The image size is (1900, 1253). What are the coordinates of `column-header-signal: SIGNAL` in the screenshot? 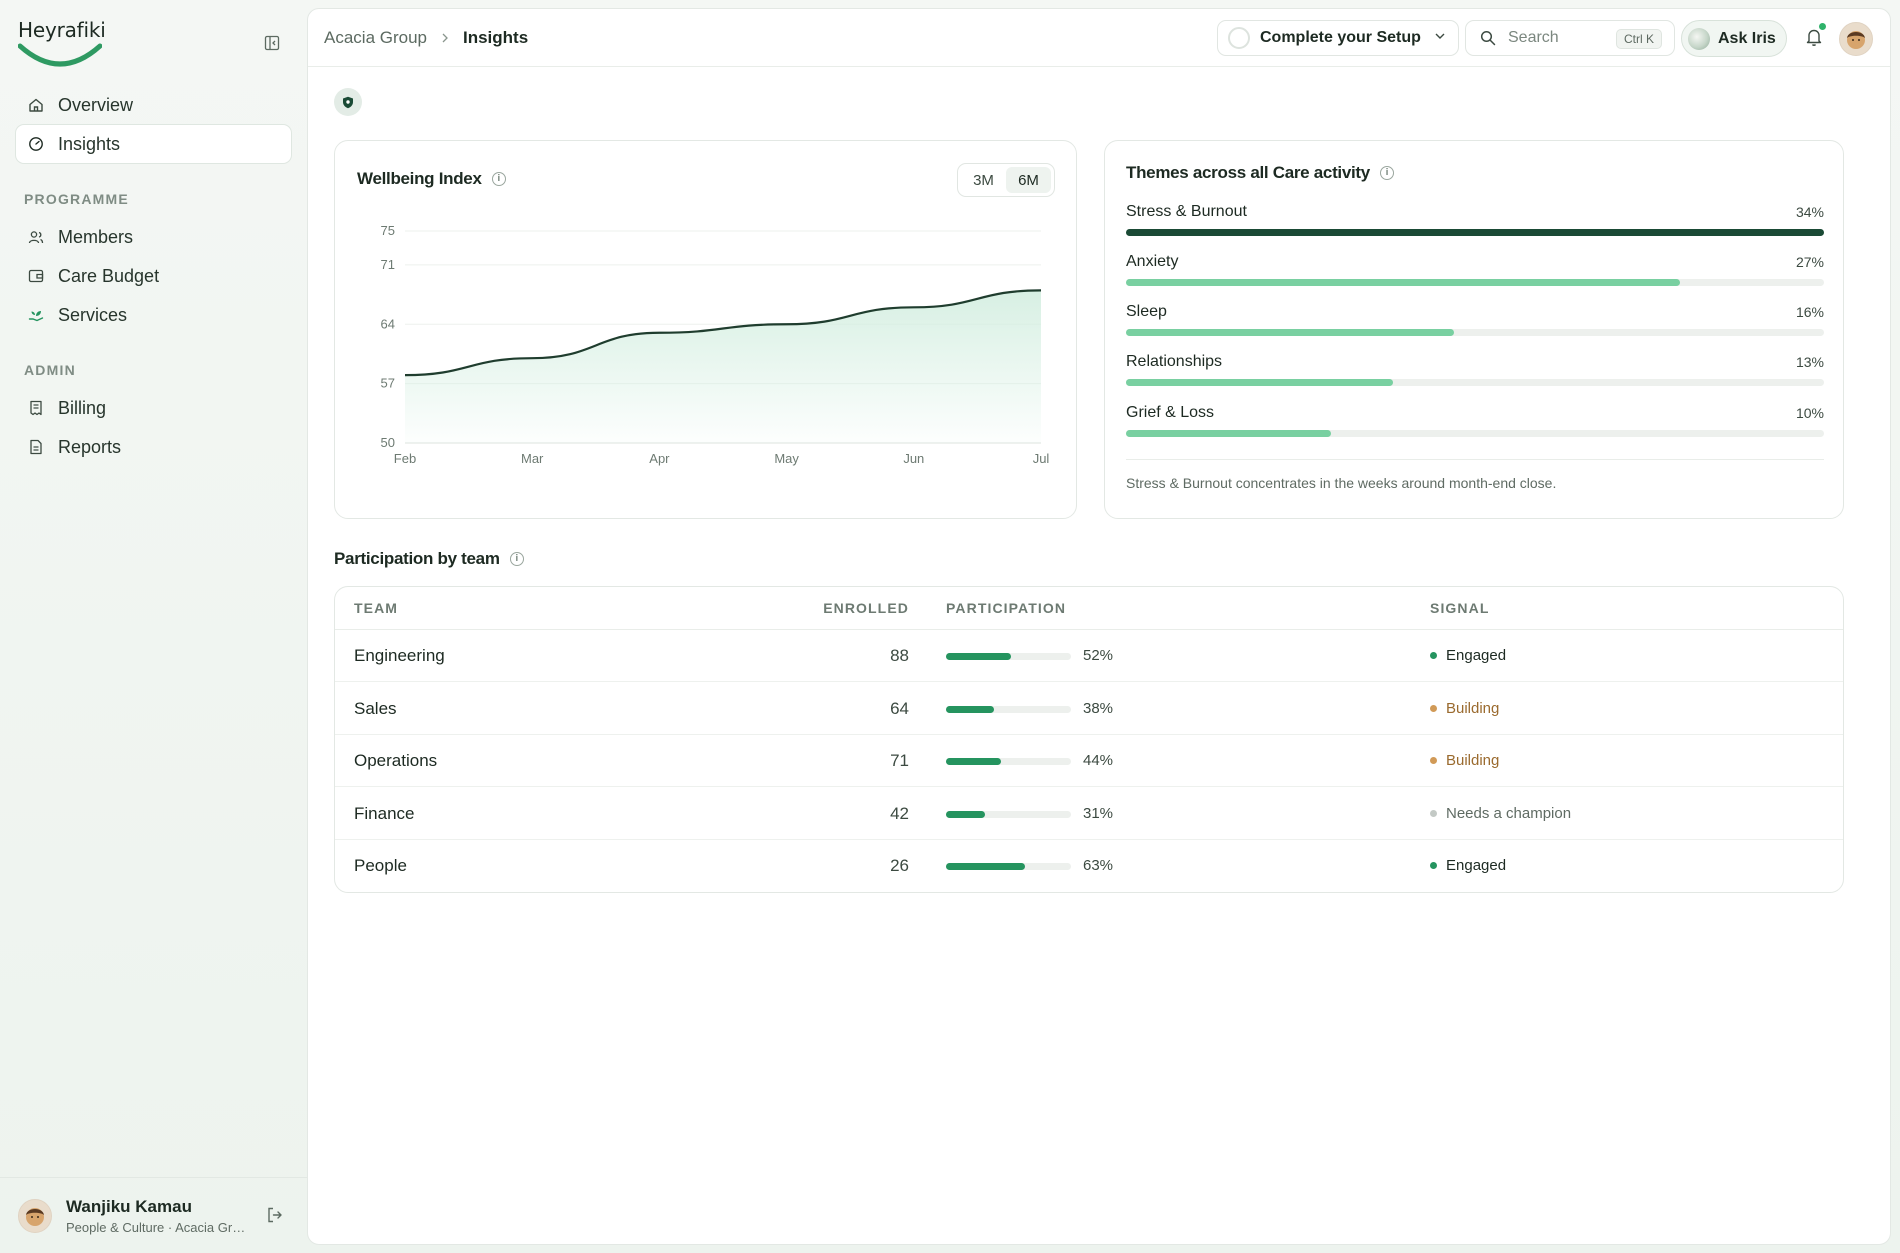 It's located at (1460, 608).